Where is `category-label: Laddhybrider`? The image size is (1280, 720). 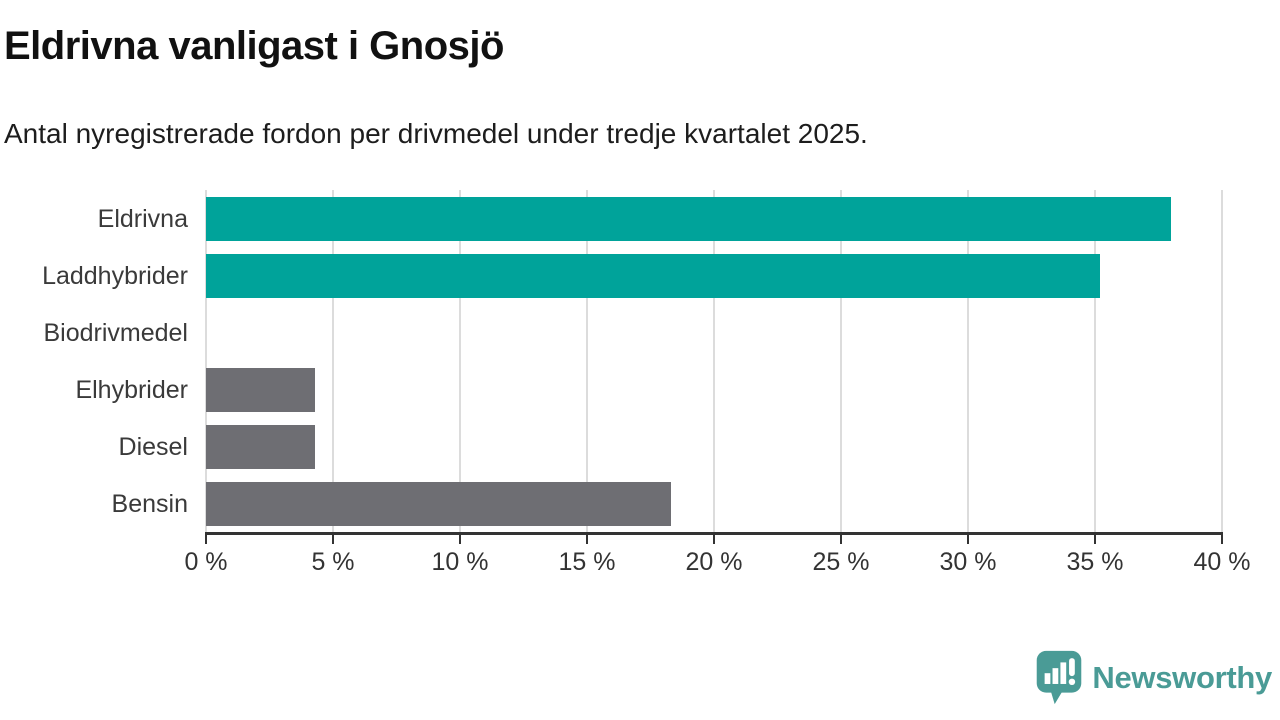
category-label: Laddhybrider is located at coordinates (115, 276).